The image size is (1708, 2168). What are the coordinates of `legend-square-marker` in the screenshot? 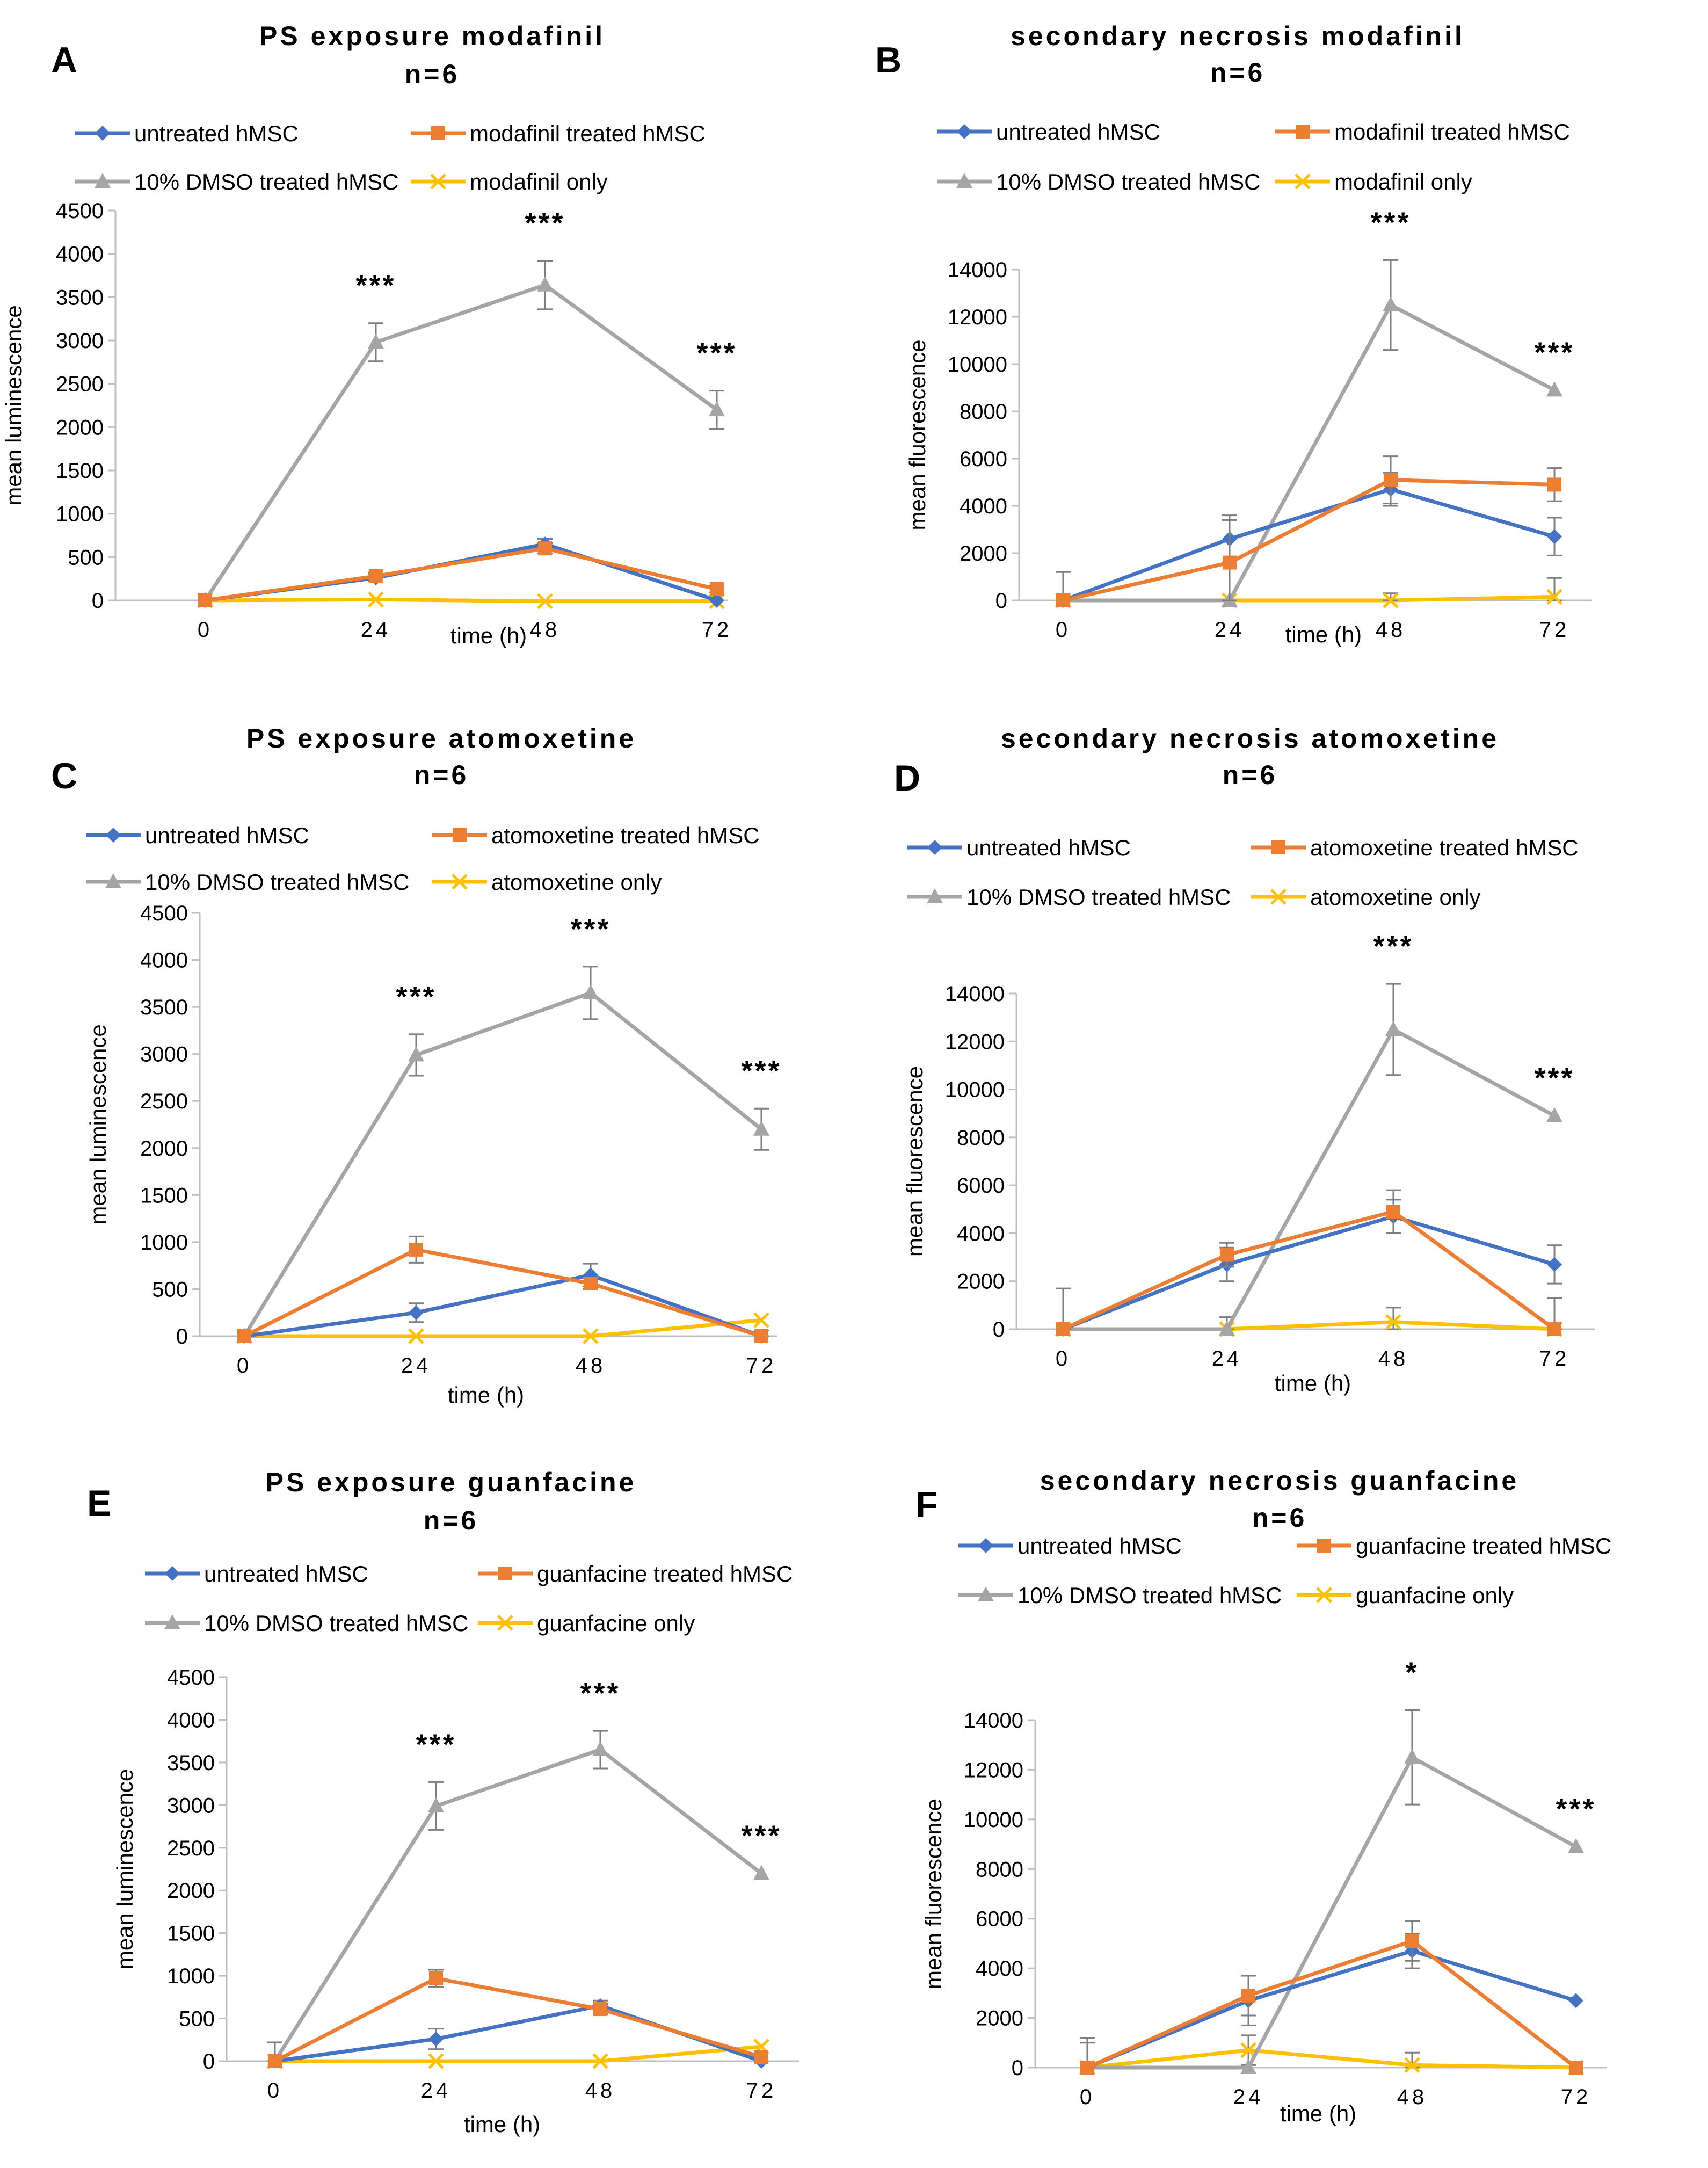 It's located at (460, 835).